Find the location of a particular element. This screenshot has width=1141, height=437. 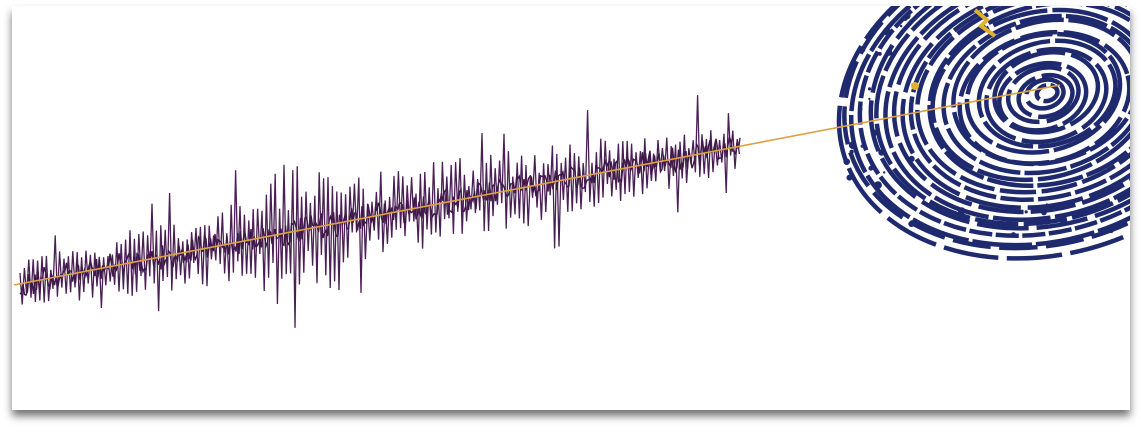

highlight is located at coordinates (985, 23).